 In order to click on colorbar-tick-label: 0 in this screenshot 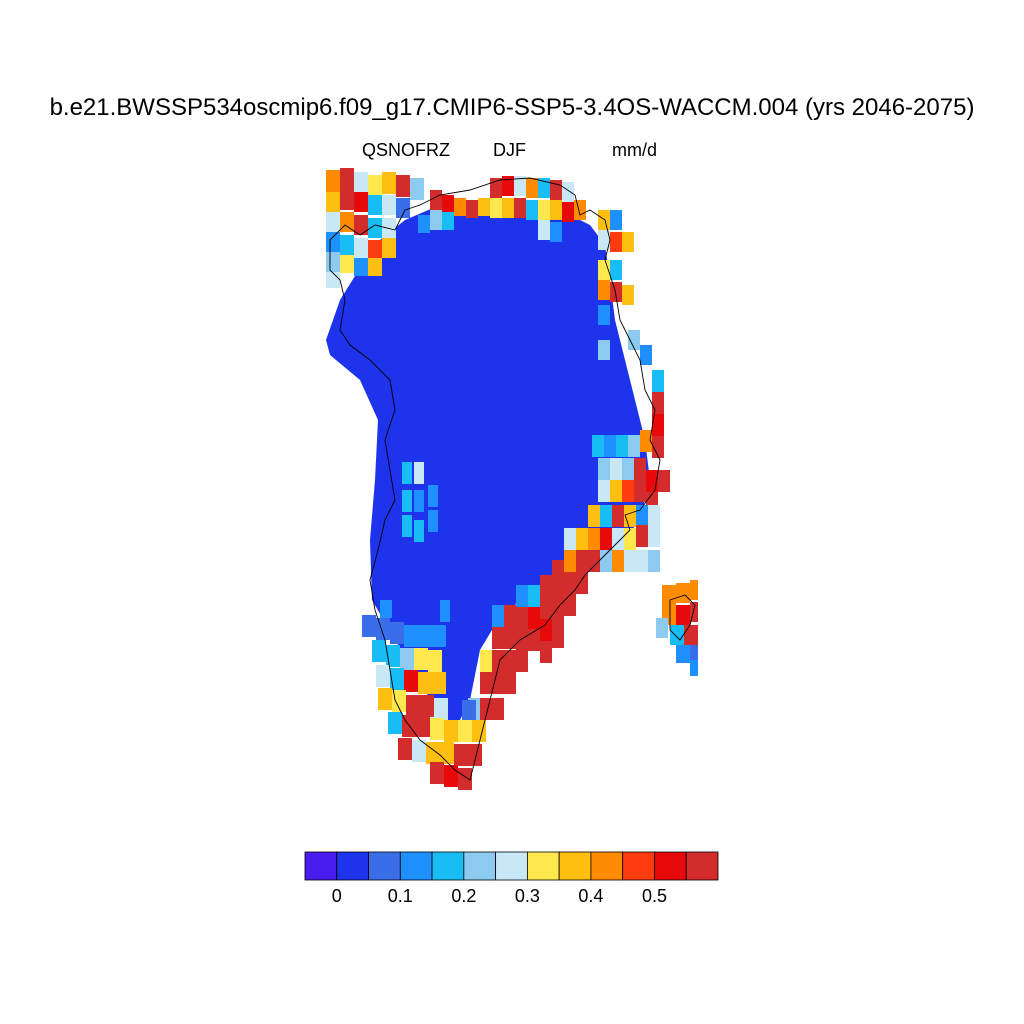, I will do `click(336, 896)`.